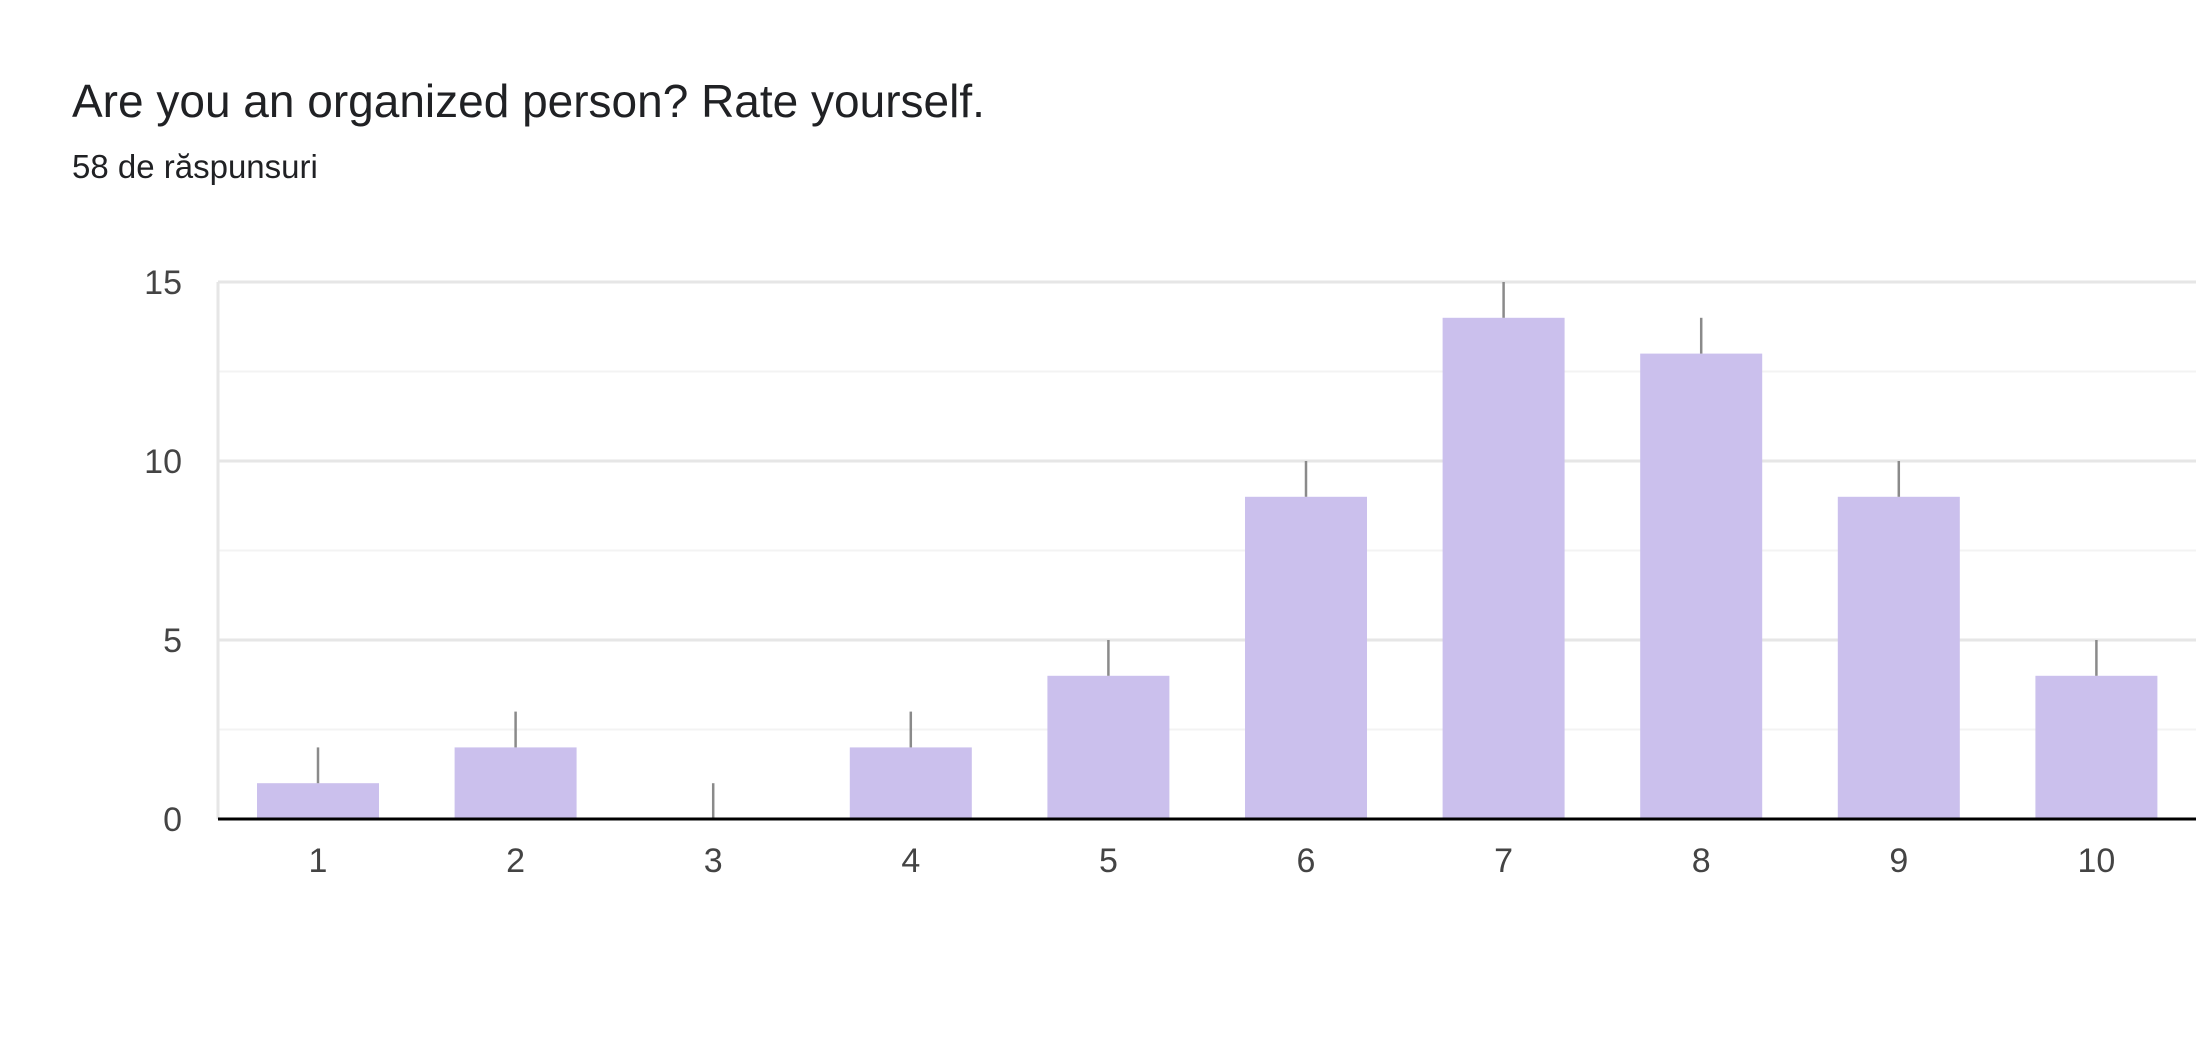  I want to click on y-tick-label: 5, so click(172, 641).